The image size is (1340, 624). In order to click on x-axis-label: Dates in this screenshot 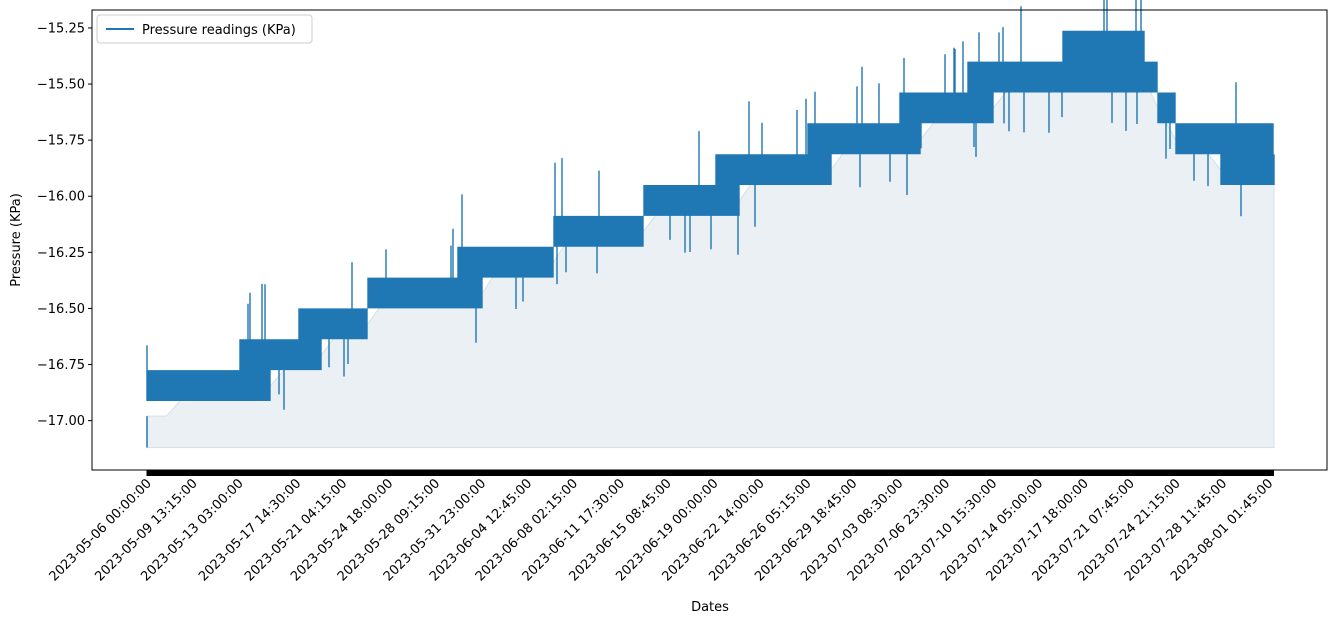, I will do `click(710, 607)`.